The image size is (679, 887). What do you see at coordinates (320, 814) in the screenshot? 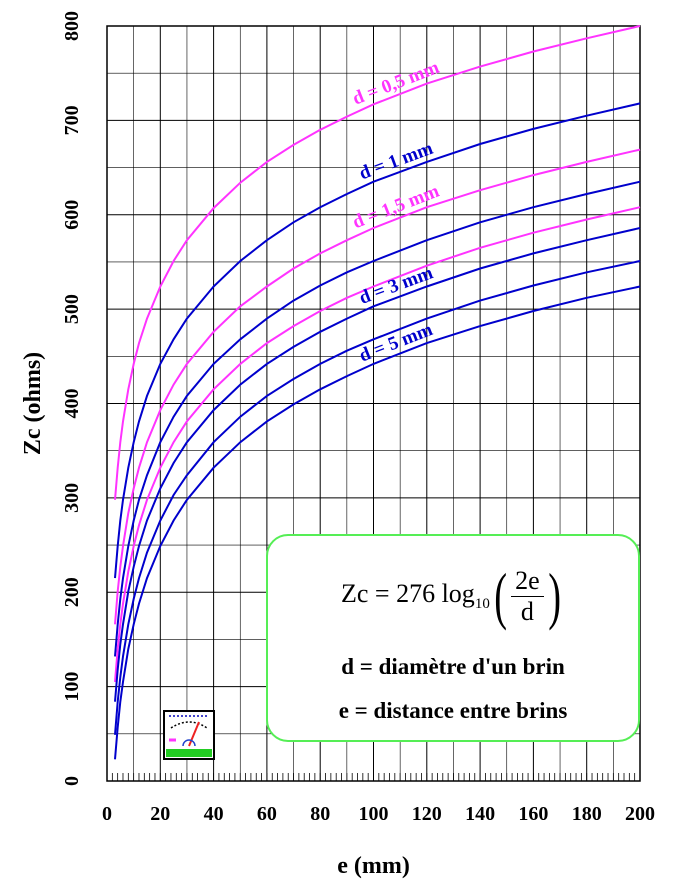
I see `x-tick-label: 80` at bounding box center [320, 814].